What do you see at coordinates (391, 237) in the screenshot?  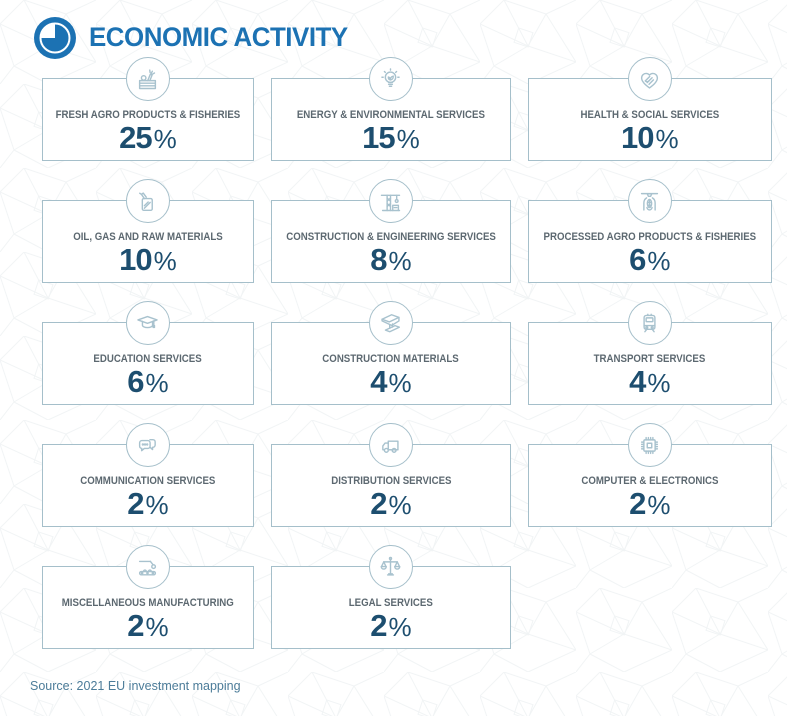 I see `category-label: CONSTRUCTION & ENGINEERING SERVICES` at bounding box center [391, 237].